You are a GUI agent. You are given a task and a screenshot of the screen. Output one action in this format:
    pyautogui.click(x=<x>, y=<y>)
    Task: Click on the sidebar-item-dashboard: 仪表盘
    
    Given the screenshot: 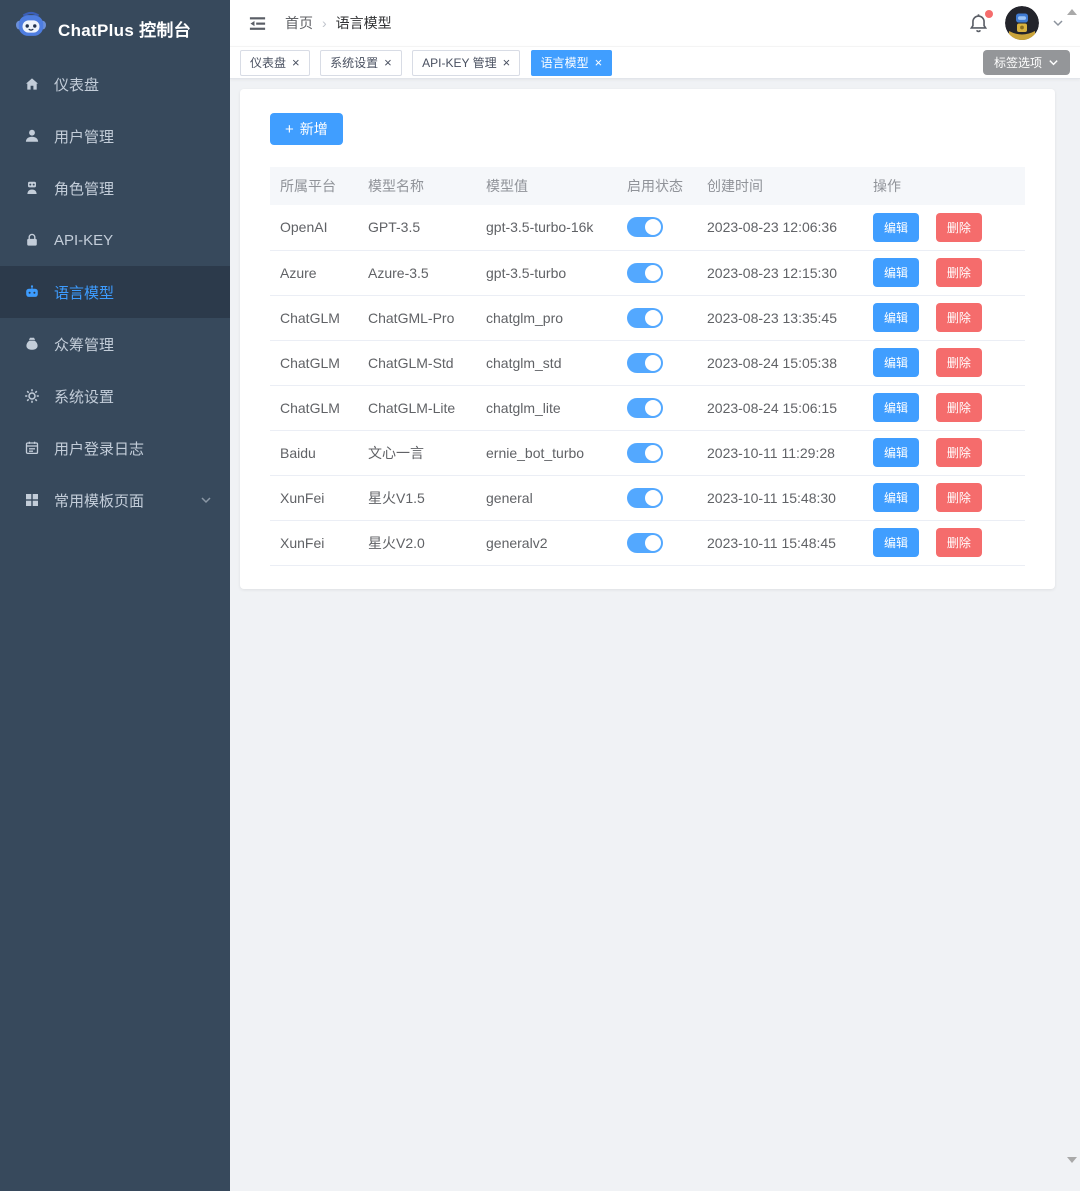 What is the action you would take?
    pyautogui.click(x=115, y=84)
    